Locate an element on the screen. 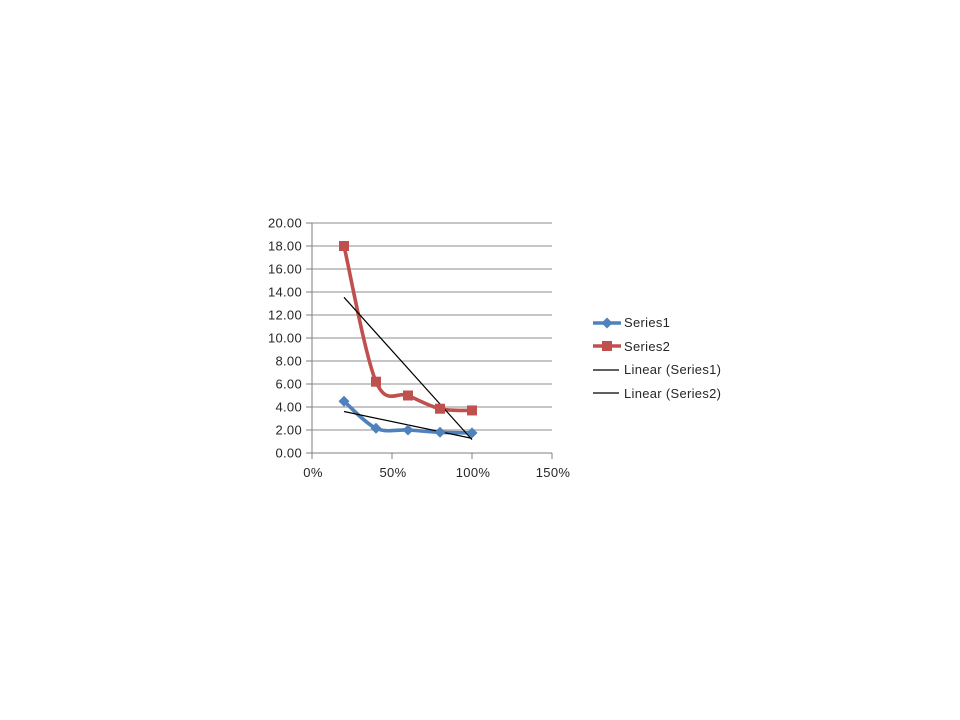 The image size is (960, 720). legend-label-series2: Series2 is located at coordinates (647, 346).